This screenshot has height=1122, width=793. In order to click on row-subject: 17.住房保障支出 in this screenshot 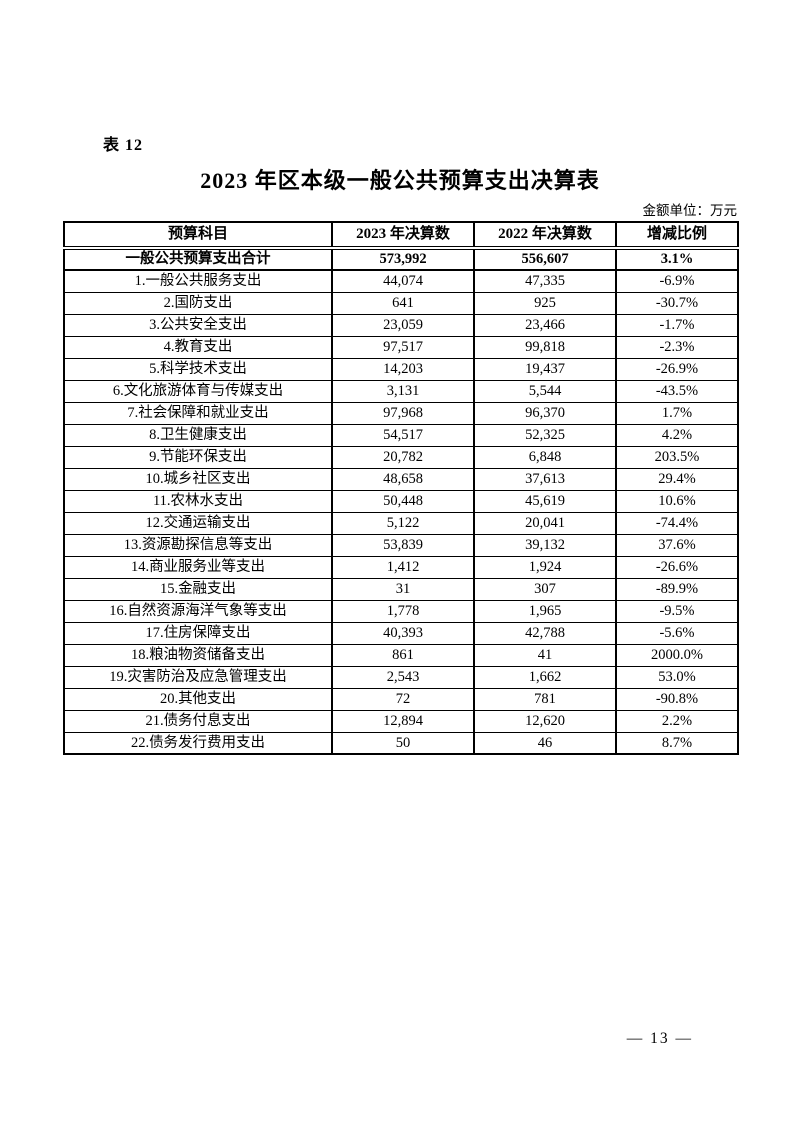, I will do `click(198, 633)`.